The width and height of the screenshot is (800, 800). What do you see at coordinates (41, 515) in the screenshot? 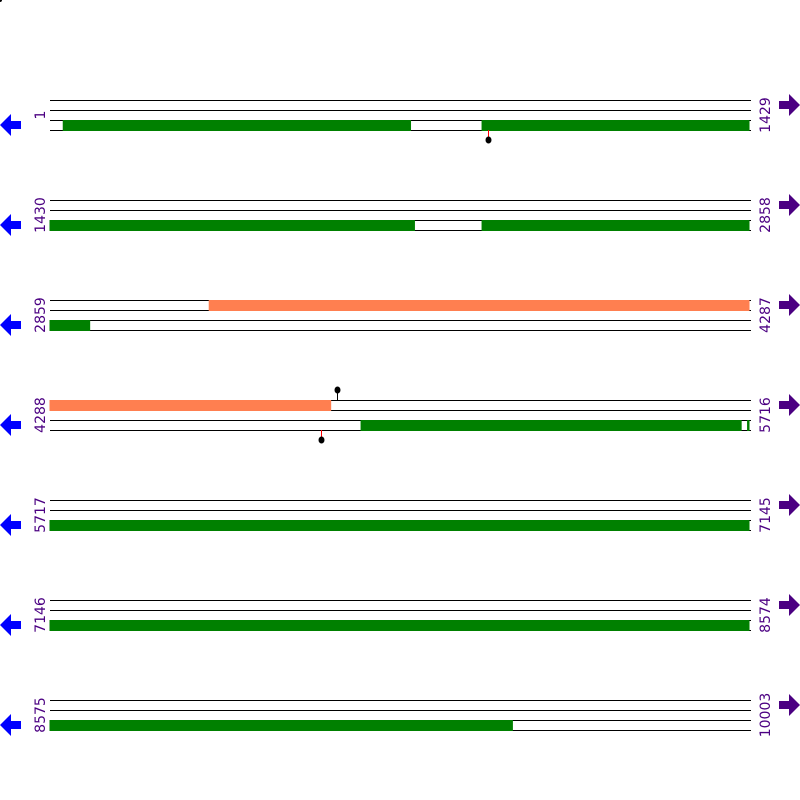
I see `row-start-label: 5717` at bounding box center [41, 515].